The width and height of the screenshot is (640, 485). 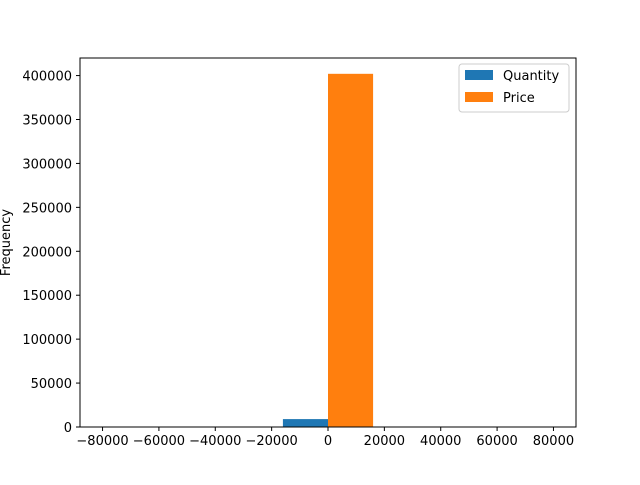 What do you see at coordinates (328, 441) in the screenshot?
I see `x-tick-label: 0` at bounding box center [328, 441].